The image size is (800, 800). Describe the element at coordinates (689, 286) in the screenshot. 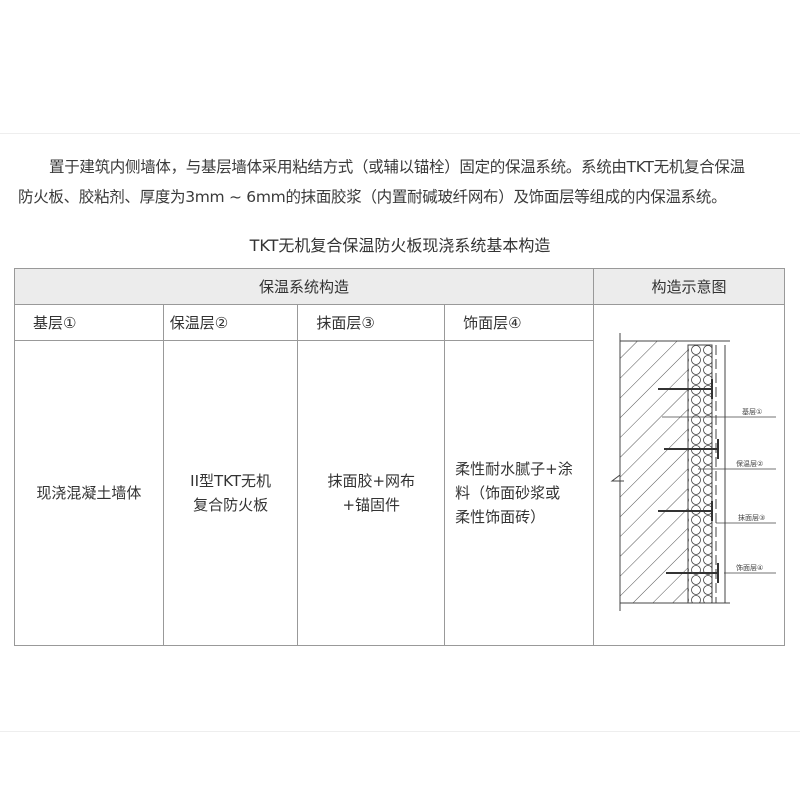

I see `header-diagram: 构造示意图` at that location.